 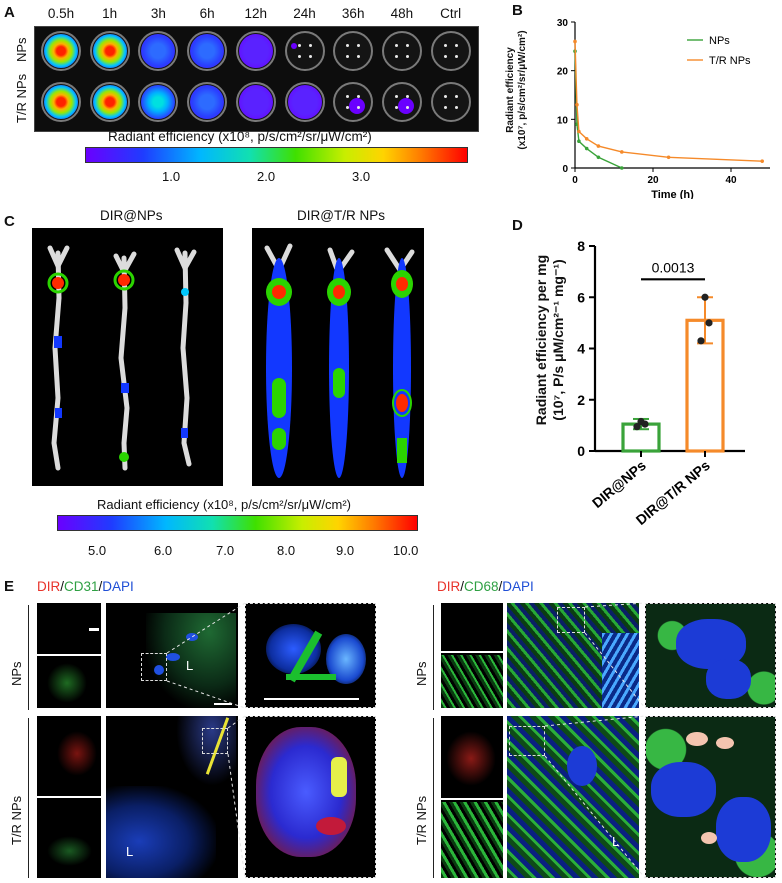 What do you see at coordinates (522, 90) in the screenshot?
I see `panel-b-ylabel-line2: (x10⁷, p/s/cm²/sr/μW/cm²)` at bounding box center [522, 90].